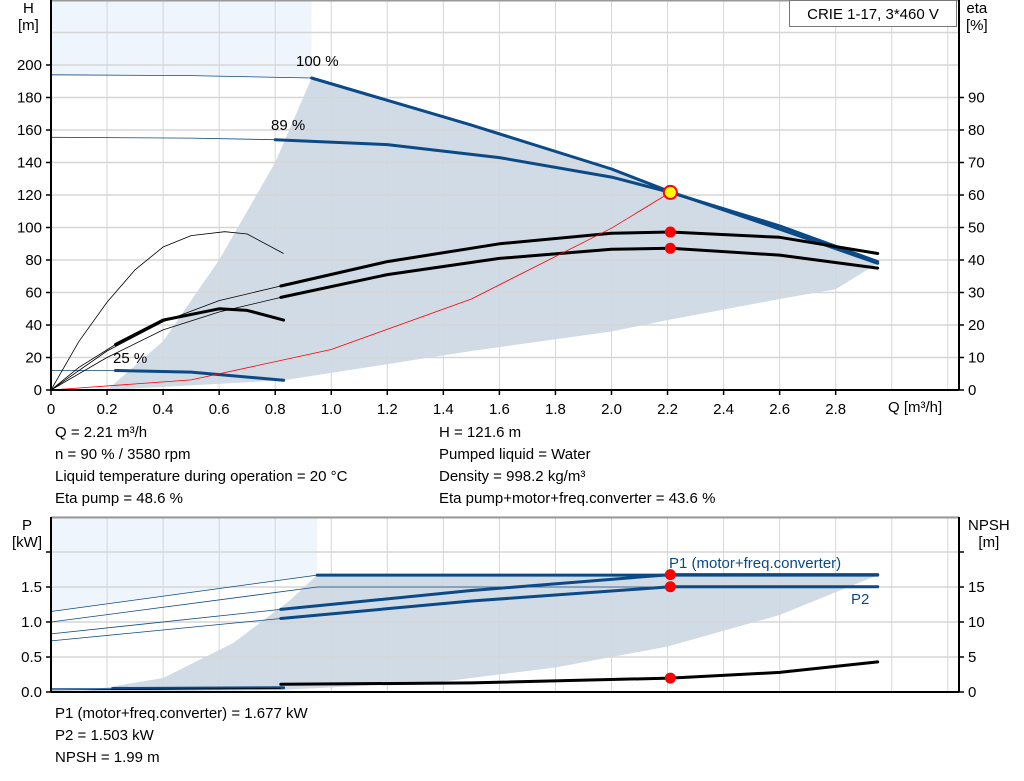 The height and width of the screenshot is (781, 1024). I want to click on curve-label-p1: P1 (motor+freq.converter), so click(755, 563).